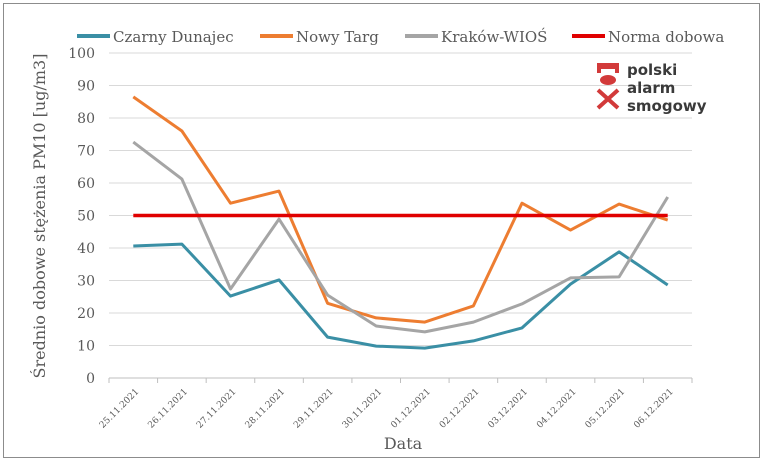 The width and height of the screenshot is (766, 464). Describe the element at coordinates (494, 37) in the screenshot. I see `legend-label: Kraków-WIOŚ` at that location.